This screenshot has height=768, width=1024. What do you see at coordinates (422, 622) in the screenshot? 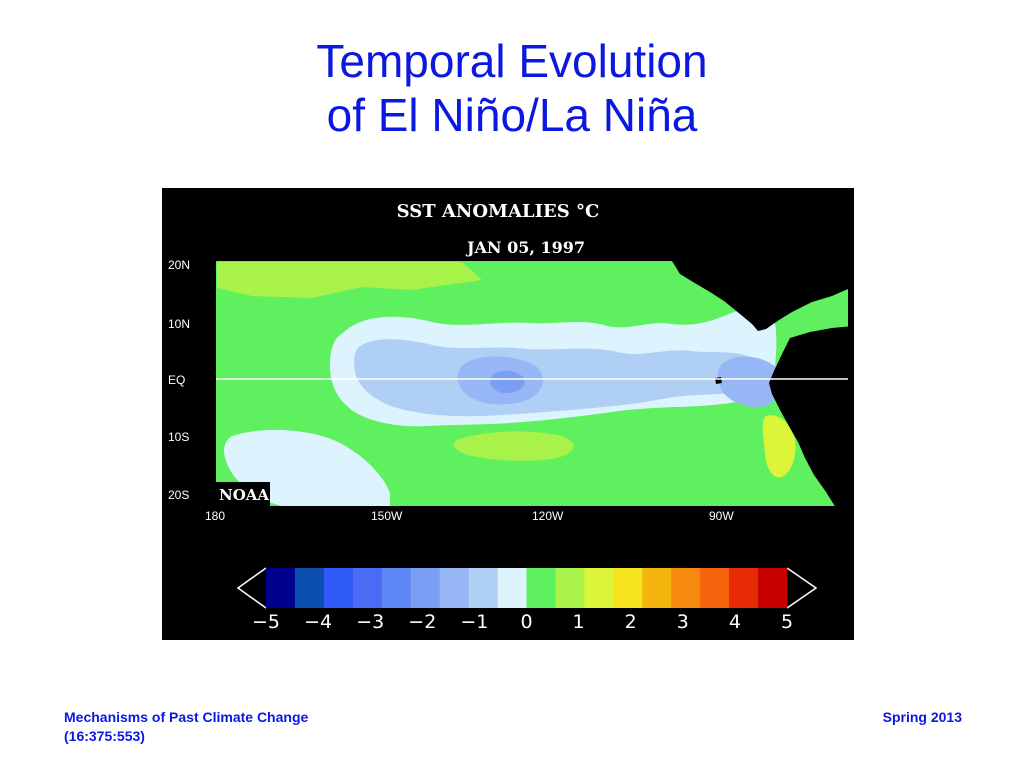
I see `colorbar-tick-label: −2` at bounding box center [422, 622].